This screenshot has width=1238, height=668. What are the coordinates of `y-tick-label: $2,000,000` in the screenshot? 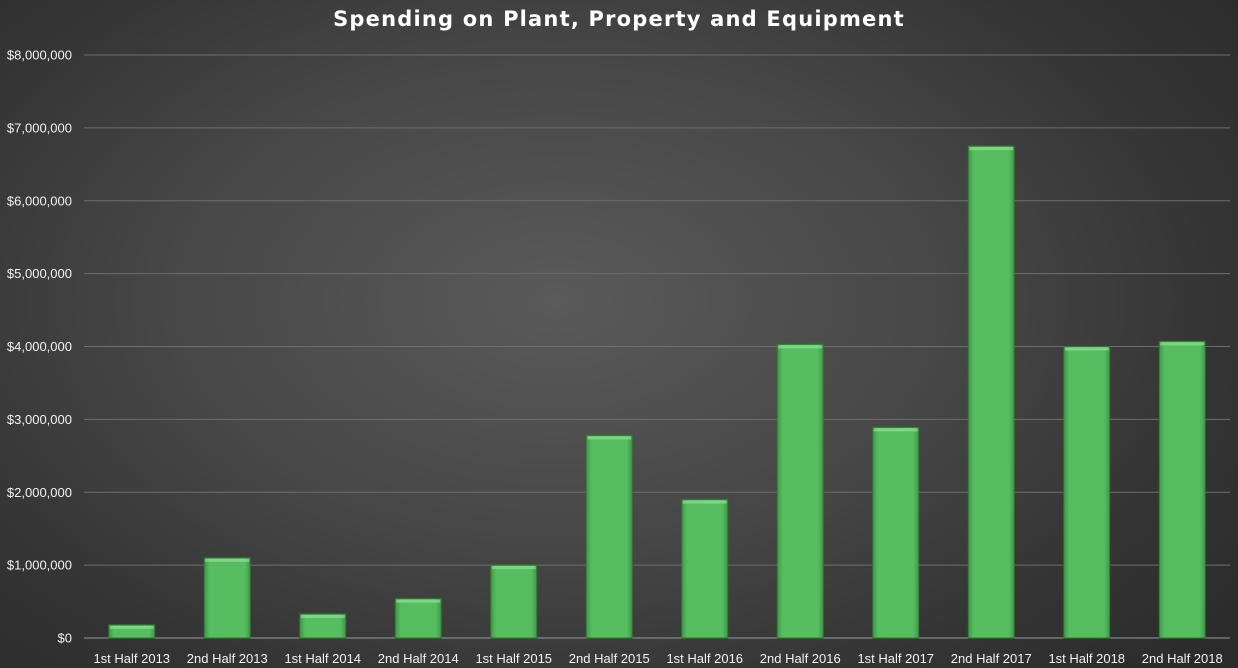 It's located at (39, 492).